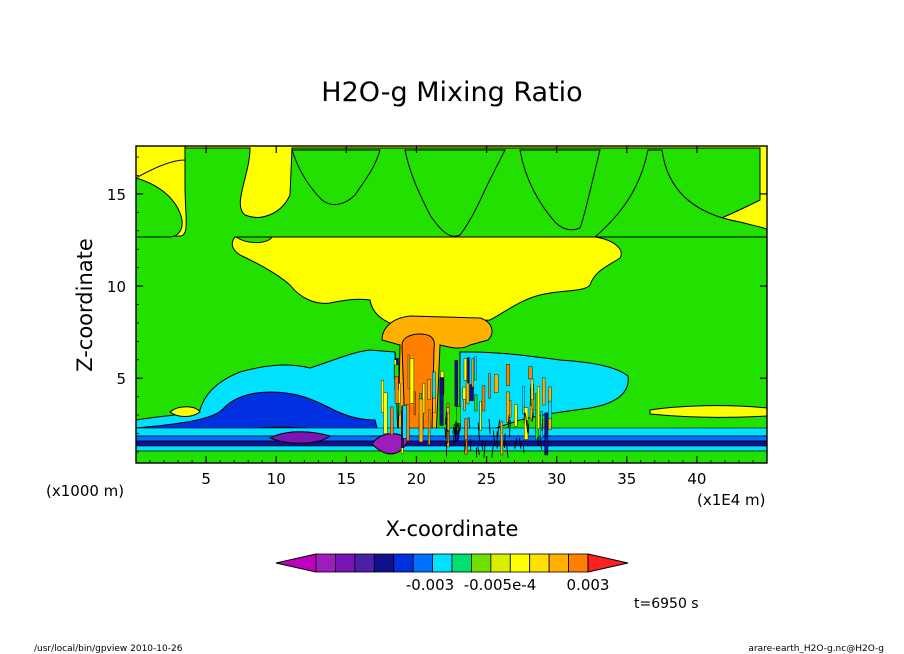  What do you see at coordinates (416, 479) in the screenshot?
I see `x-tick-label: 20` at bounding box center [416, 479].